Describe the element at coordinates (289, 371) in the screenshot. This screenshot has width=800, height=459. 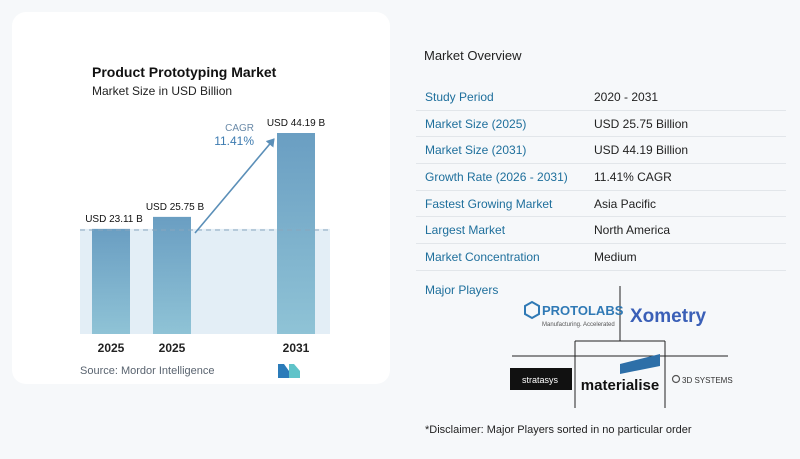
I see `mordor-logo-icon` at that location.